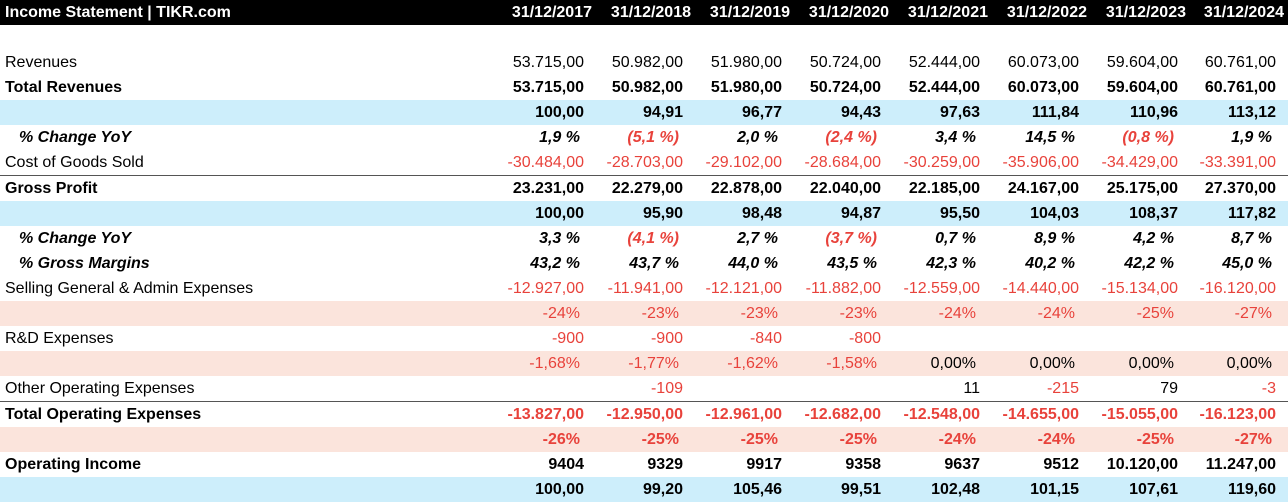 This screenshot has height=503, width=1288. Describe the element at coordinates (863, 464) in the screenshot. I see `cell-value: 9358` at that location.